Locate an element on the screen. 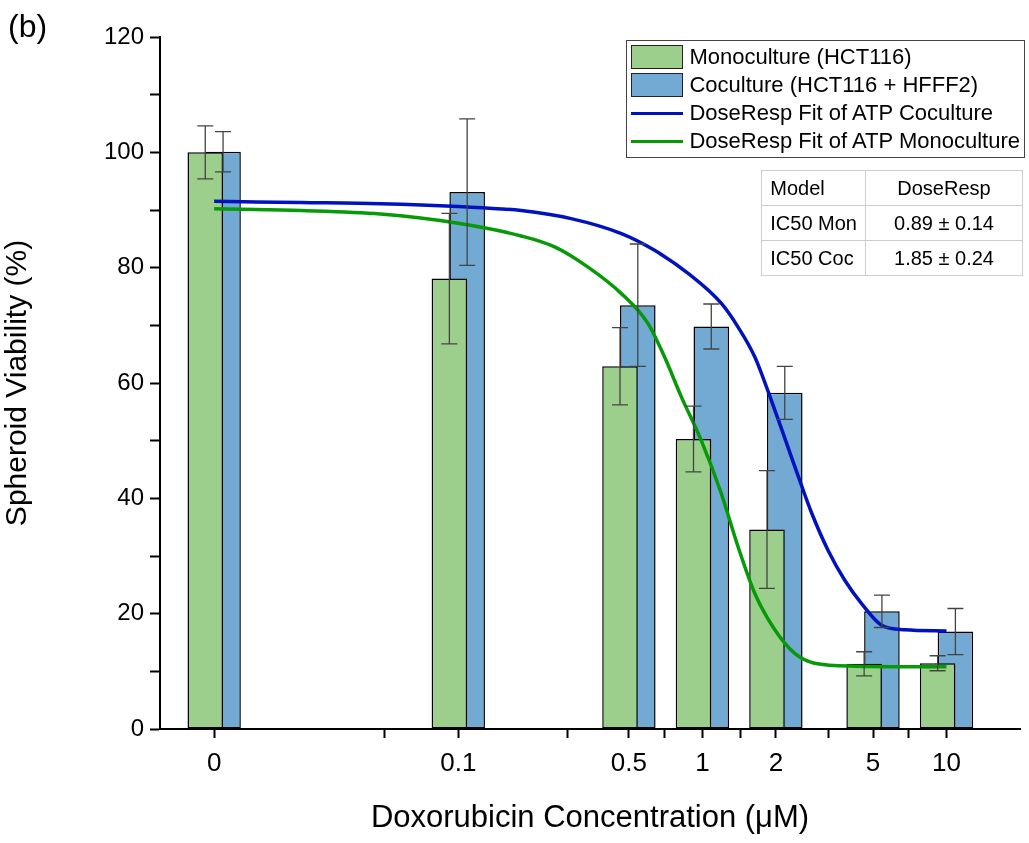 Image resolution: width=1029 pixels, height=843 pixels. y-tick-label: 60 is located at coordinates (130, 381).